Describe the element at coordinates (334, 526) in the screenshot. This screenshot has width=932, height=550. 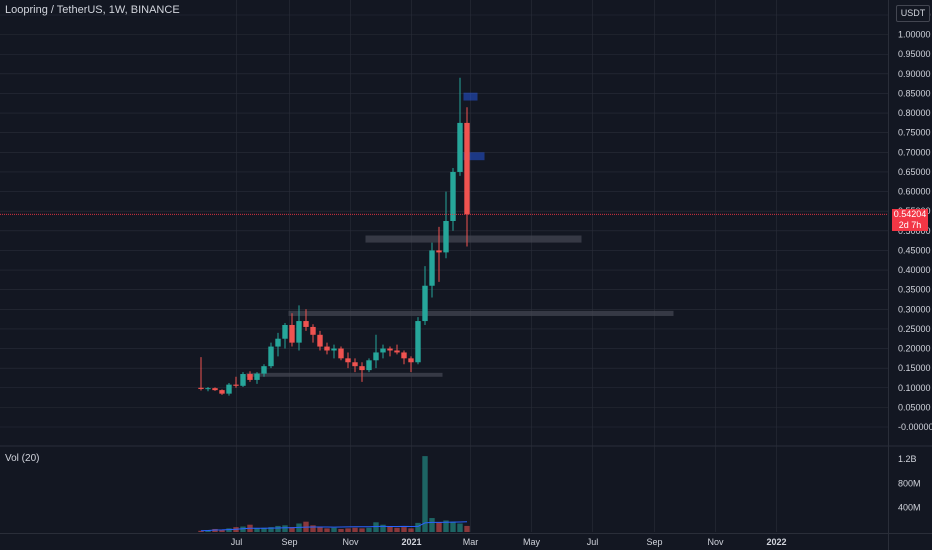
I see `volume-ma-line` at that location.